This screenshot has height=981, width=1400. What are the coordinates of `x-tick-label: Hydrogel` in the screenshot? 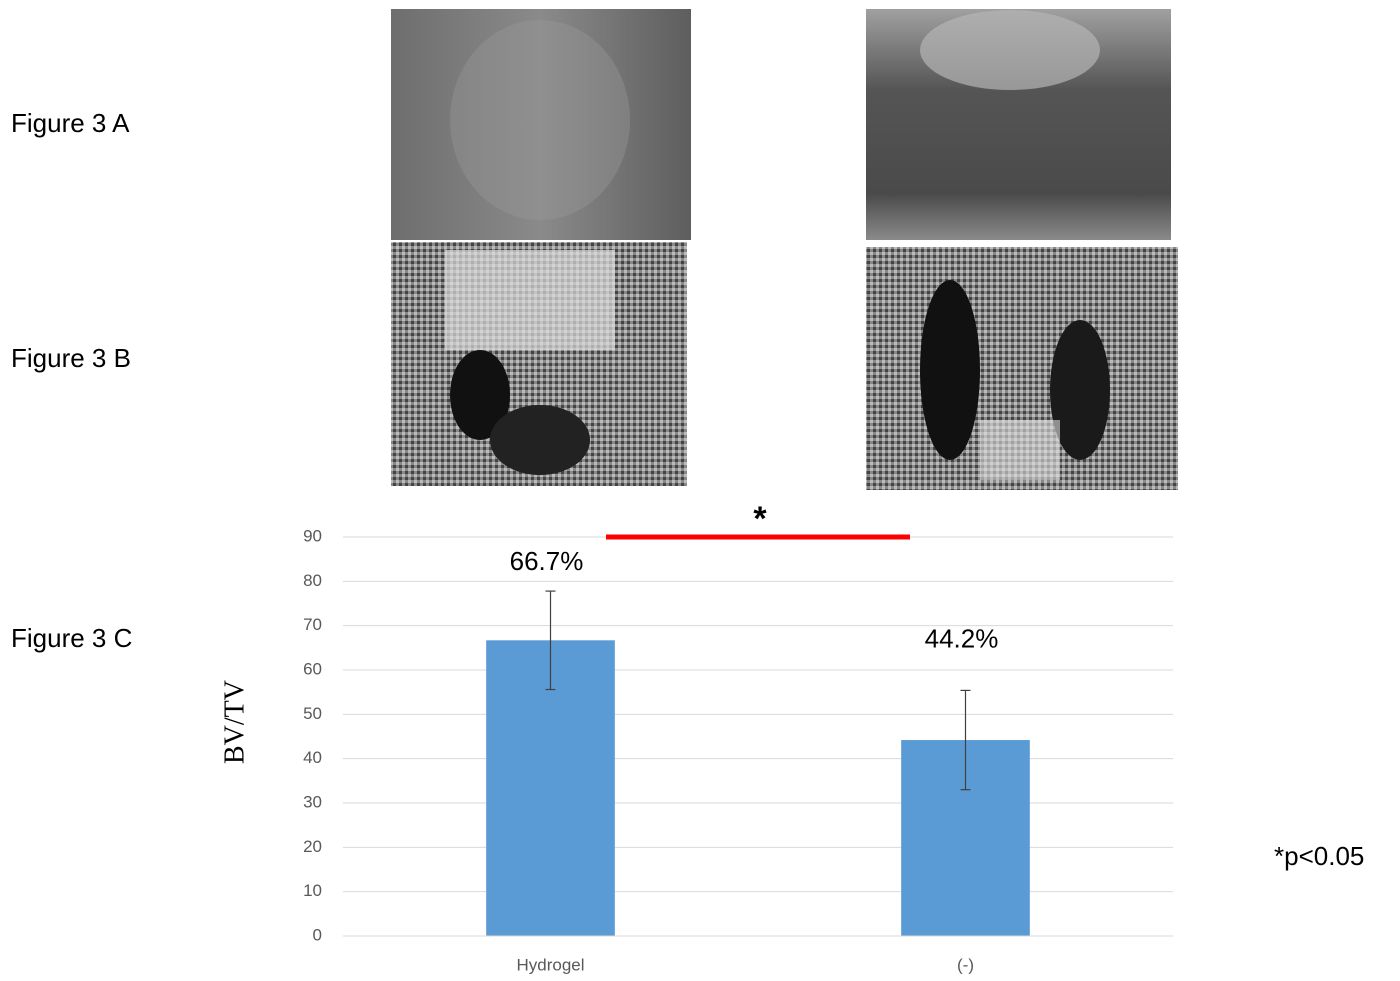 It's located at (550, 964).